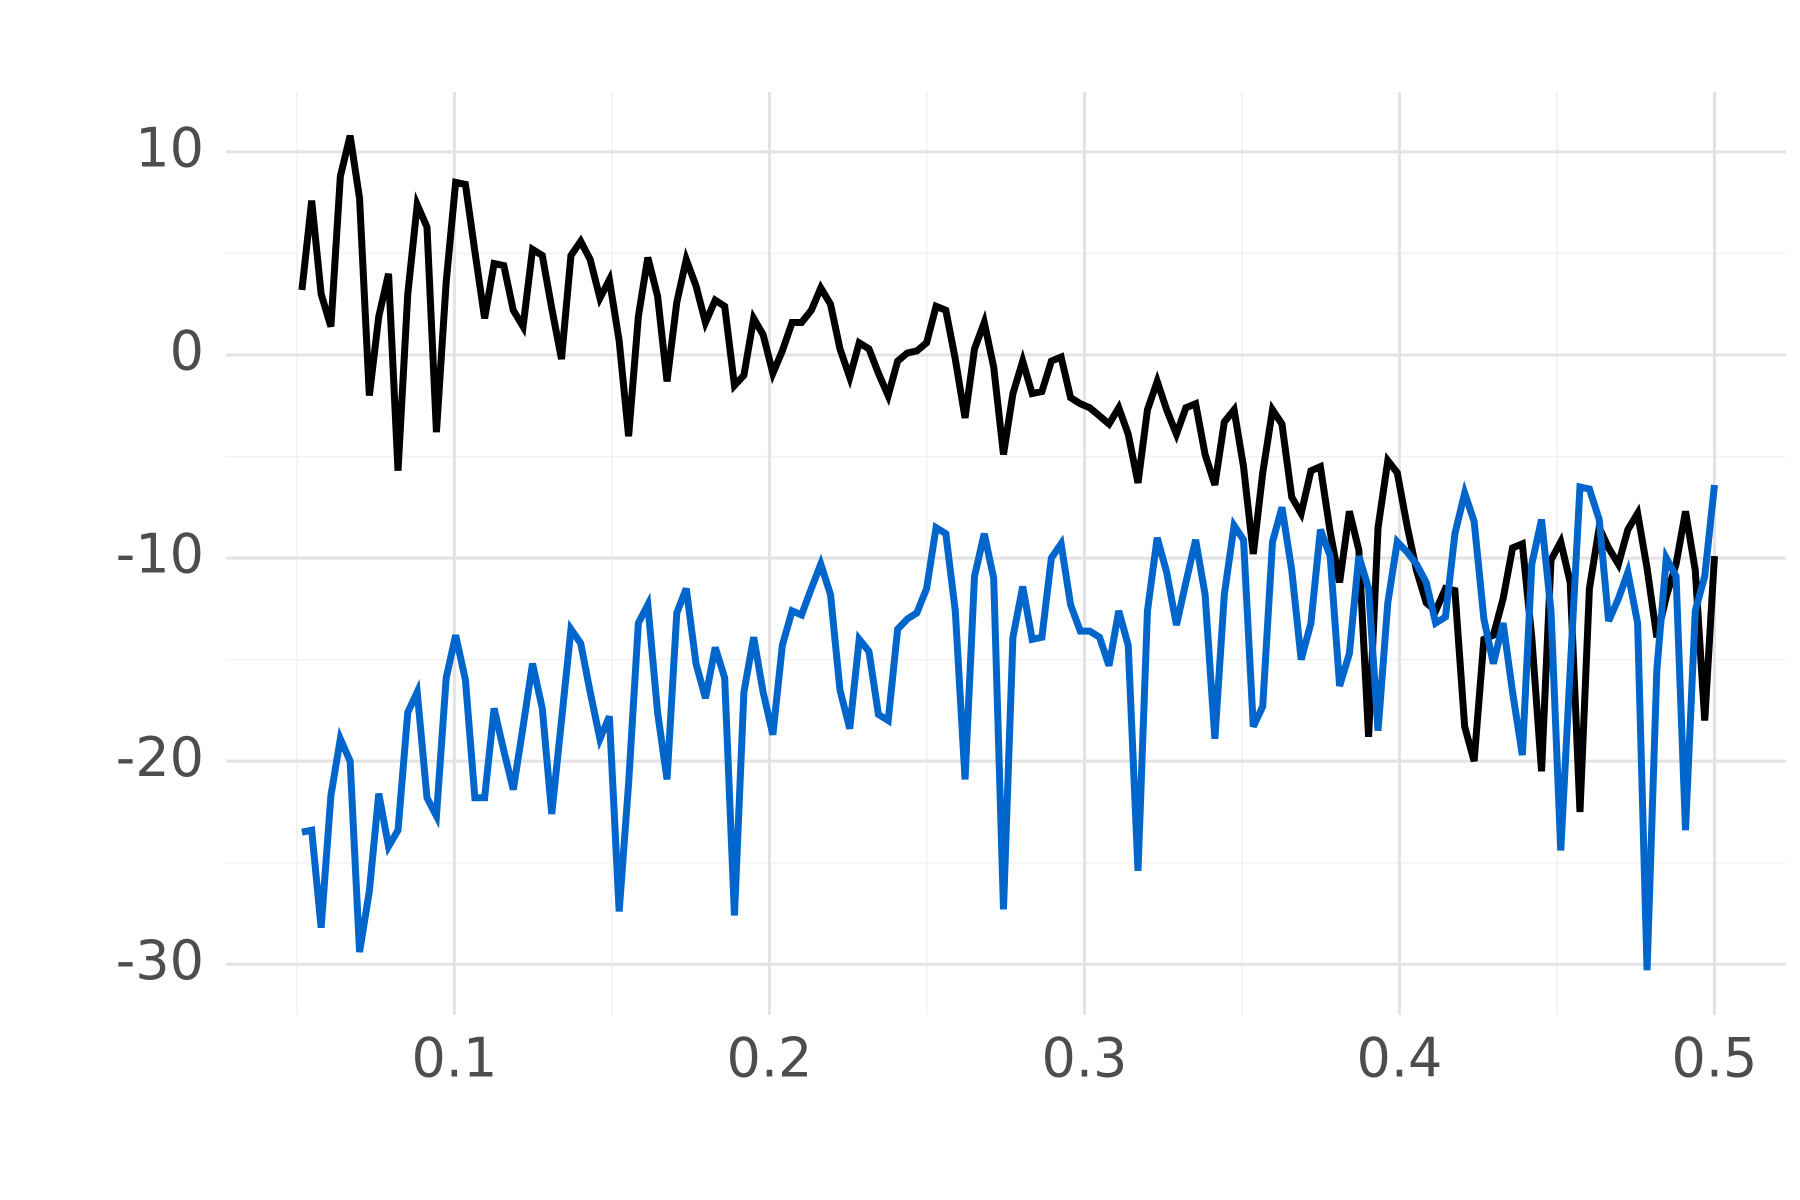  I want to click on y-tick-label: 10, so click(169, 148).